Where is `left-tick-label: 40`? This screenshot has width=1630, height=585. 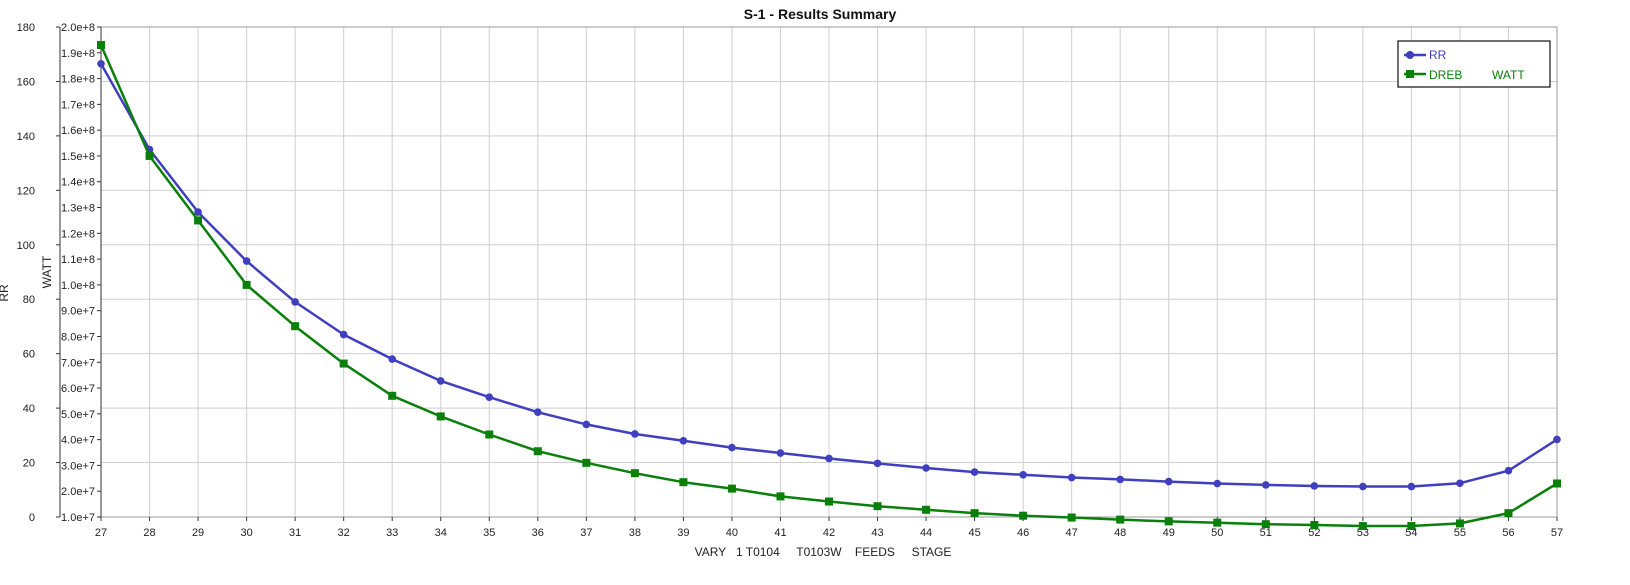
left-tick-label: 40 is located at coordinates (29, 409).